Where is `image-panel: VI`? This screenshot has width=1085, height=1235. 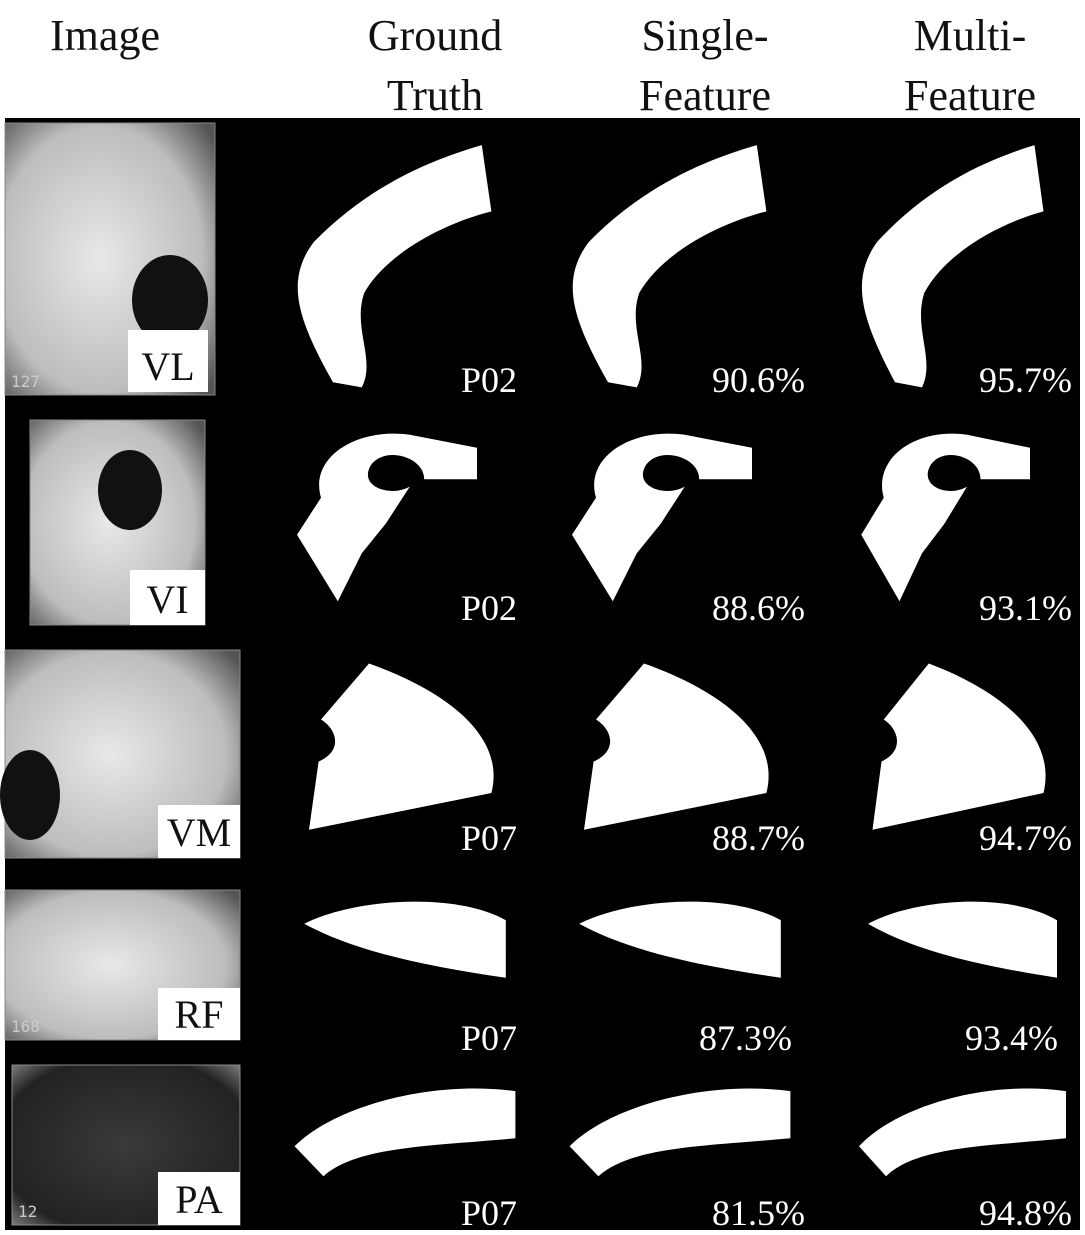
image-panel: VI is located at coordinates (117, 522).